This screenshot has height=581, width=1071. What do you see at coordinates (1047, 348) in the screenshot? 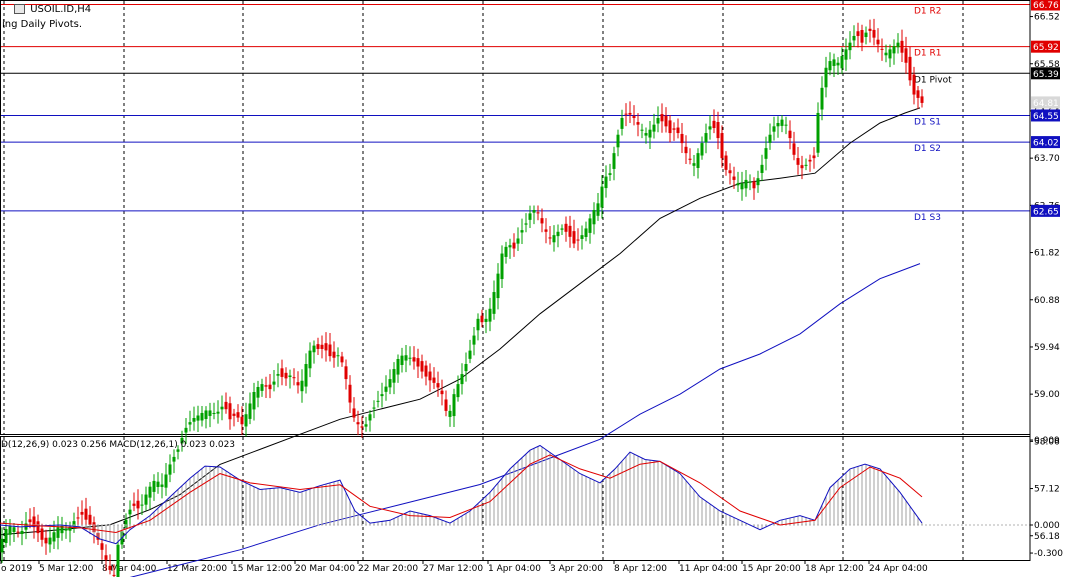
I see `price-scale-label: 59.94` at bounding box center [1047, 348].